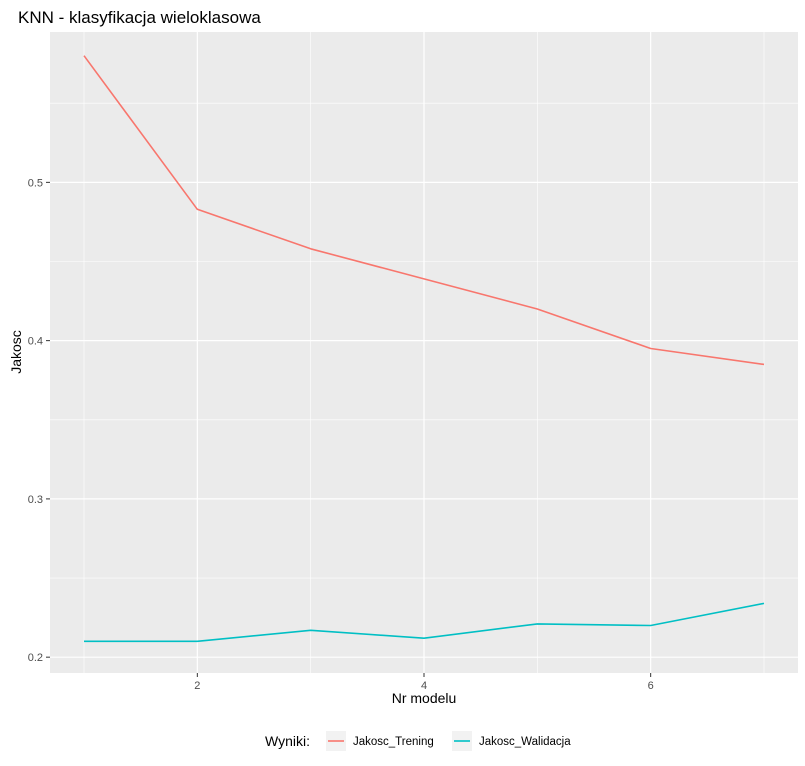  What do you see at coordinates (35, 500) in the screenshot?
I see `y-tick-label: 0.3` at bounding box center [35, 500].